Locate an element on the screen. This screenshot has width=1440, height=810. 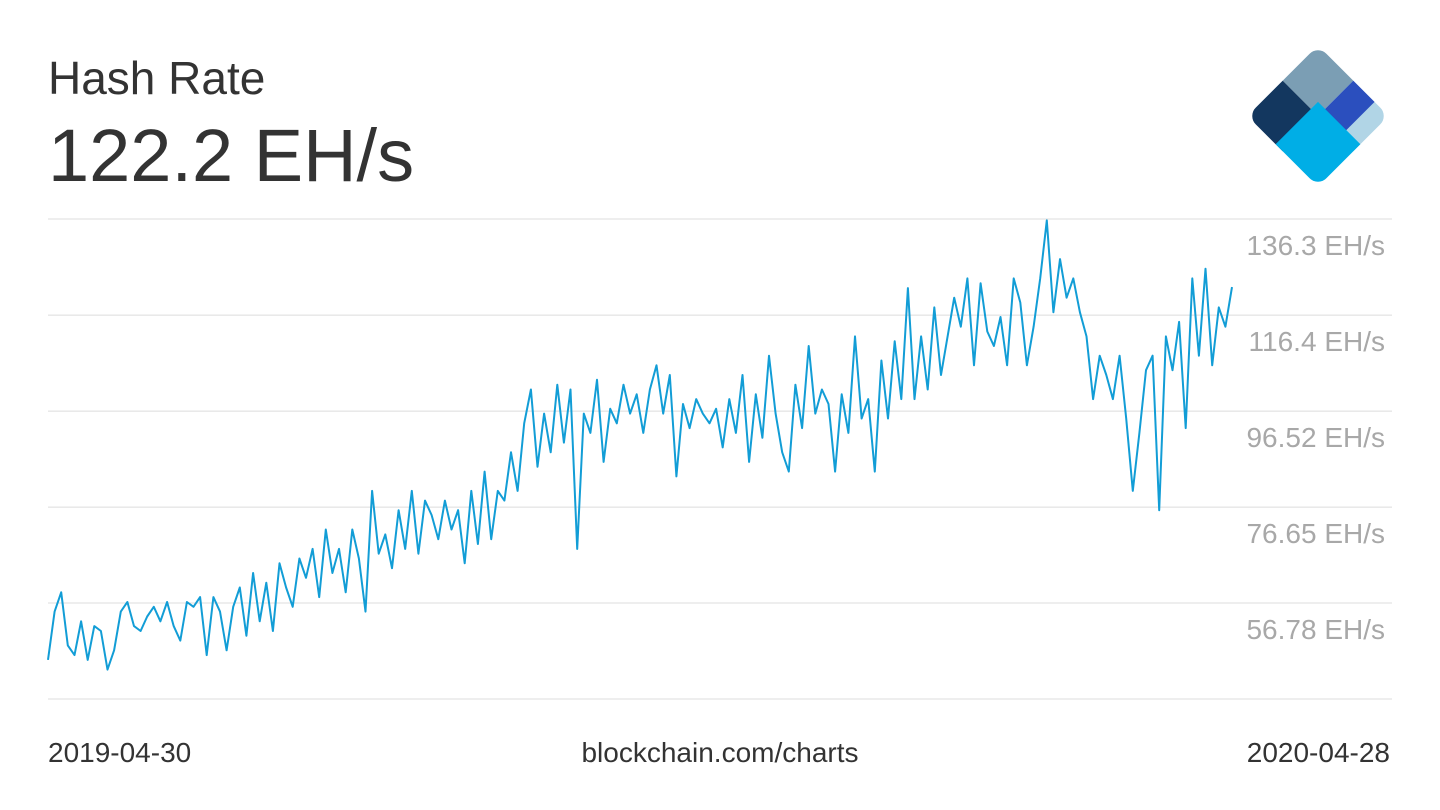
y-tick-label: 56.78 EH/s is located at coordinates (1315, 629).